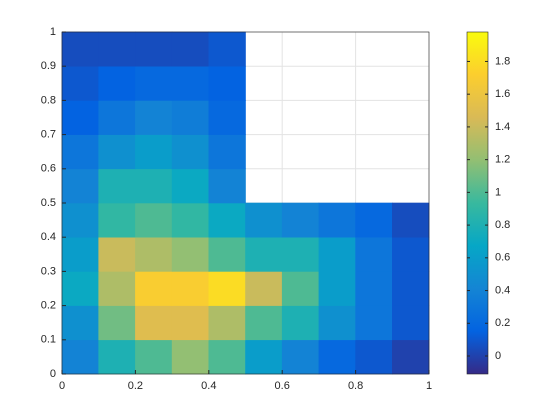 The height and width of the screenshot is (420, 560). Describe the element at coordinates (502, 323) in the screenshot. I see `colorbar-tick-label: 0.2` at that location.